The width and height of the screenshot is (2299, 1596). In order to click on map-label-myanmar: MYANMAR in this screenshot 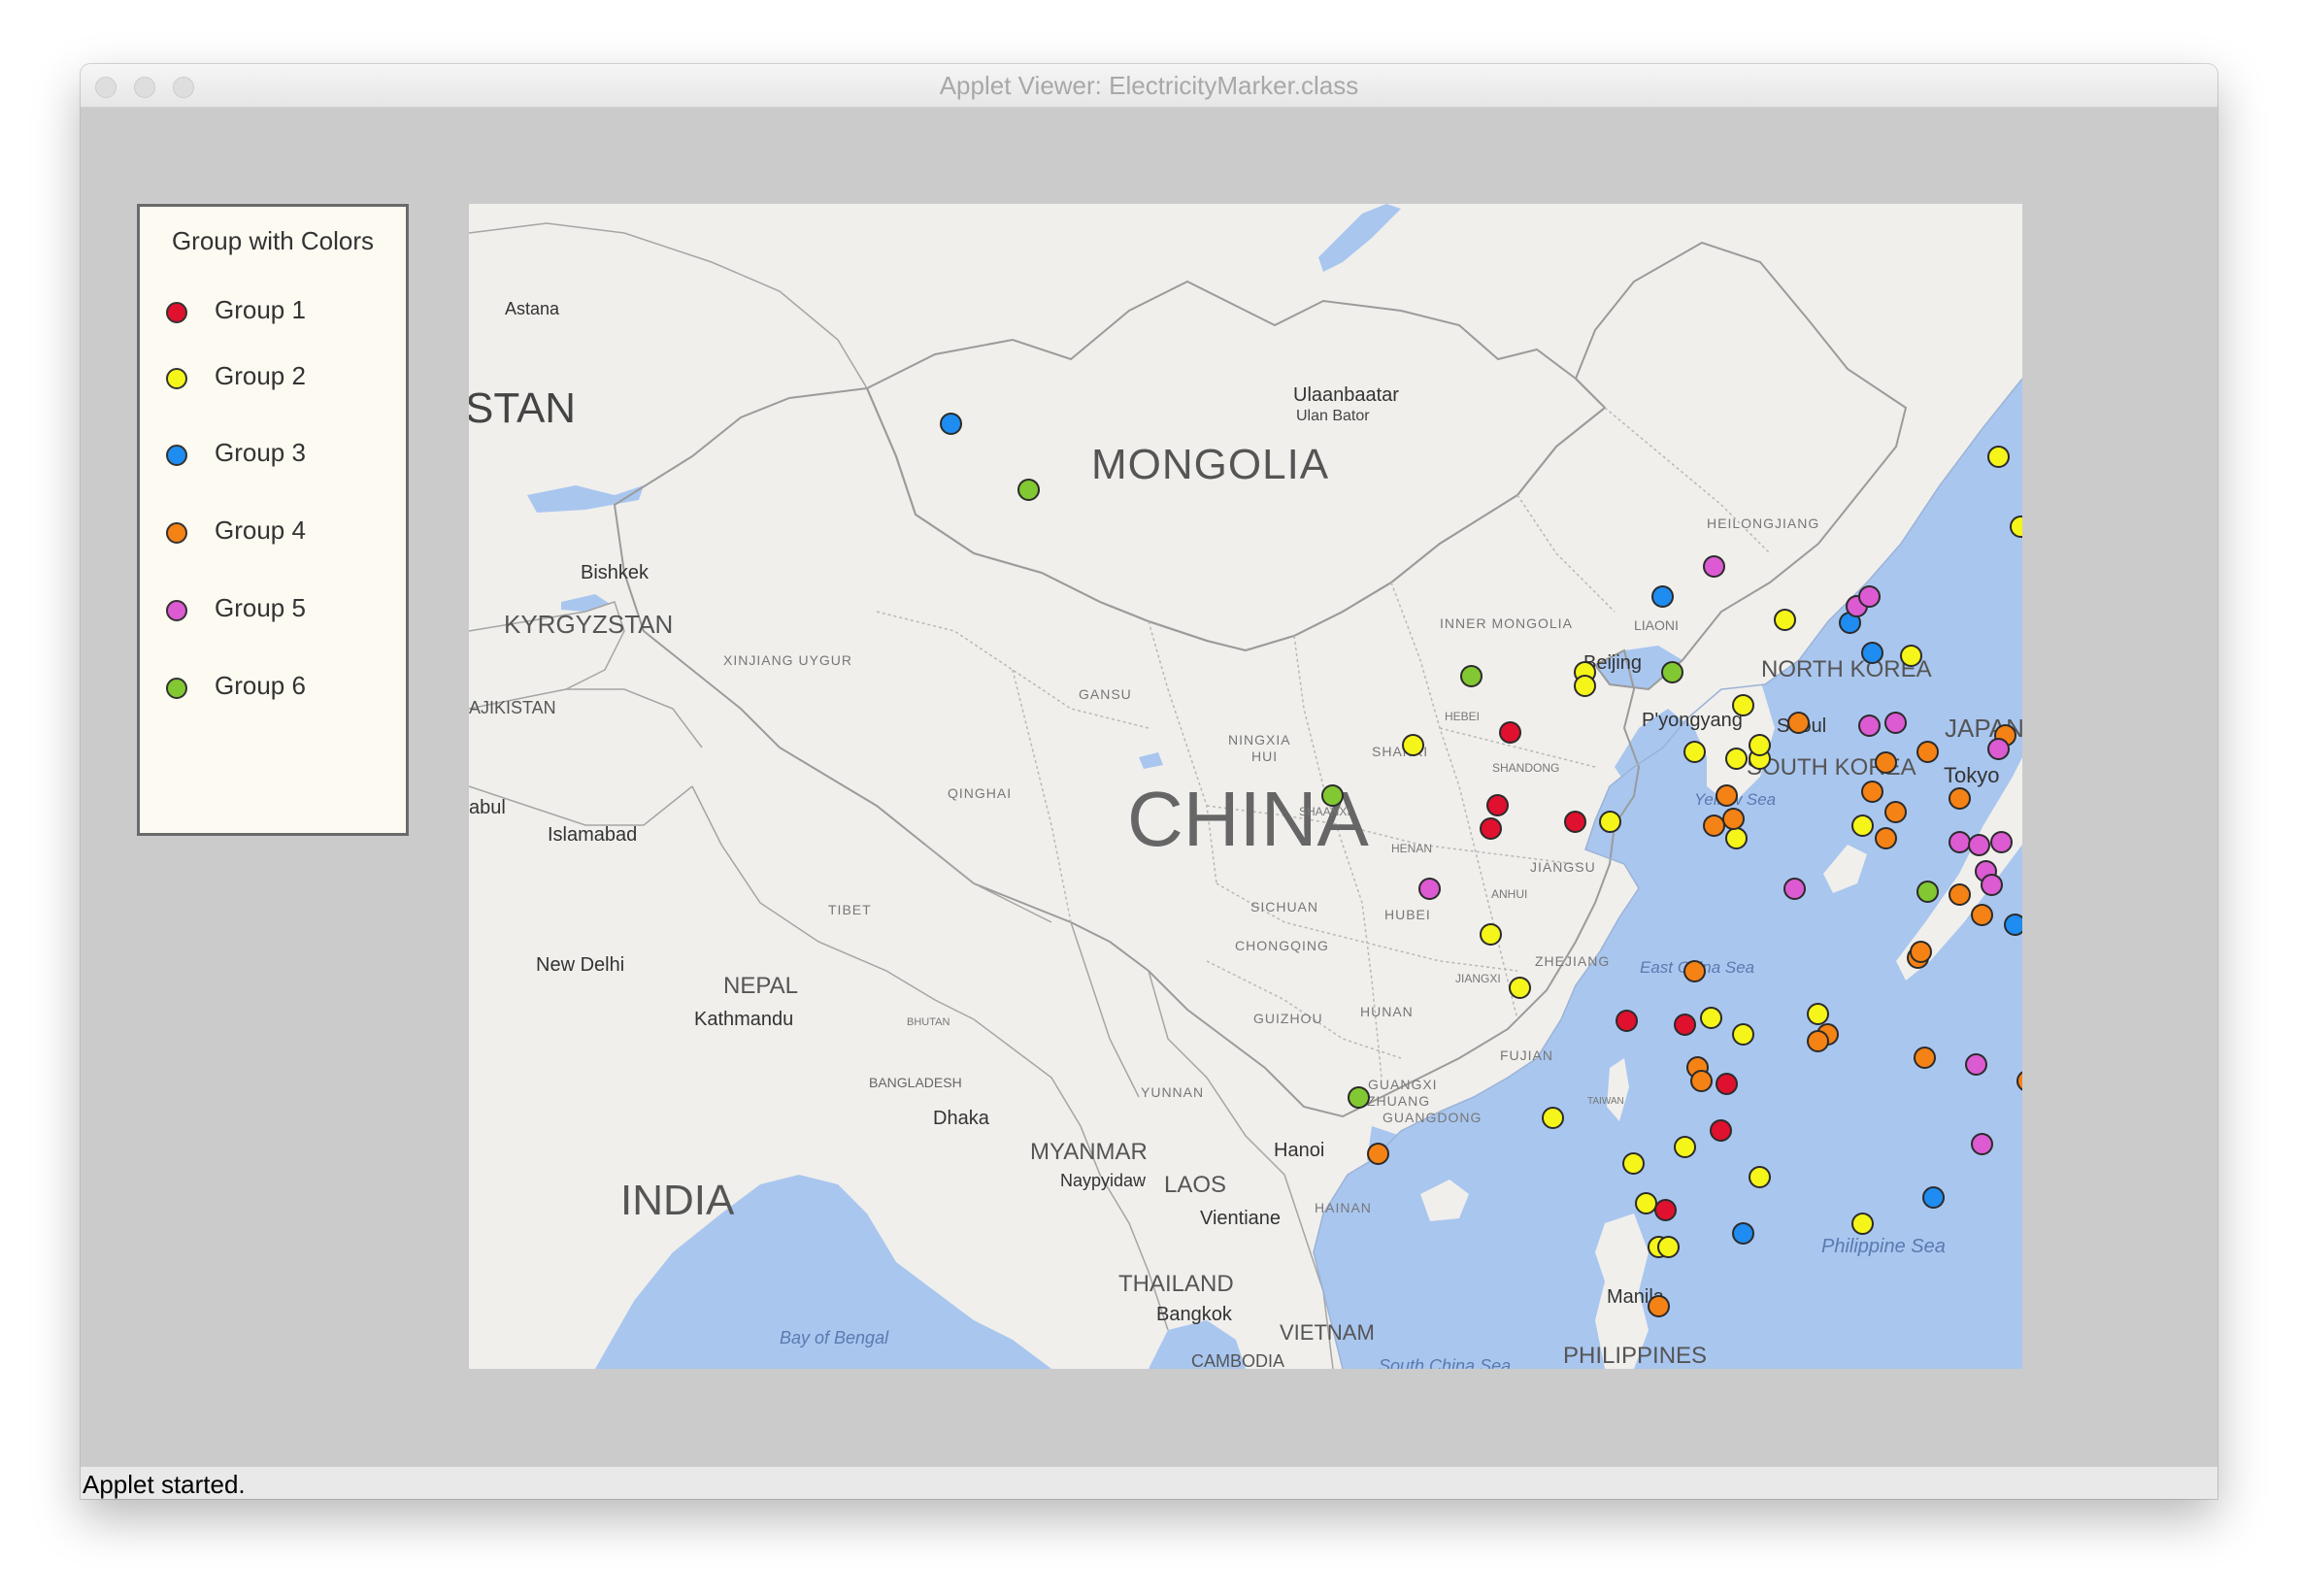, I will do `click(1089, 1152)`.